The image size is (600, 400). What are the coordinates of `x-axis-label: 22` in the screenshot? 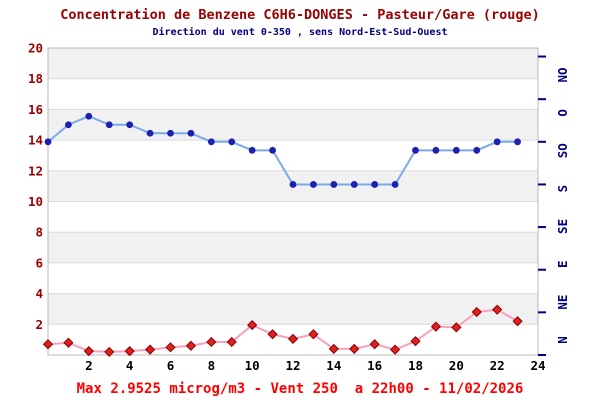 It's located at (497, 365).